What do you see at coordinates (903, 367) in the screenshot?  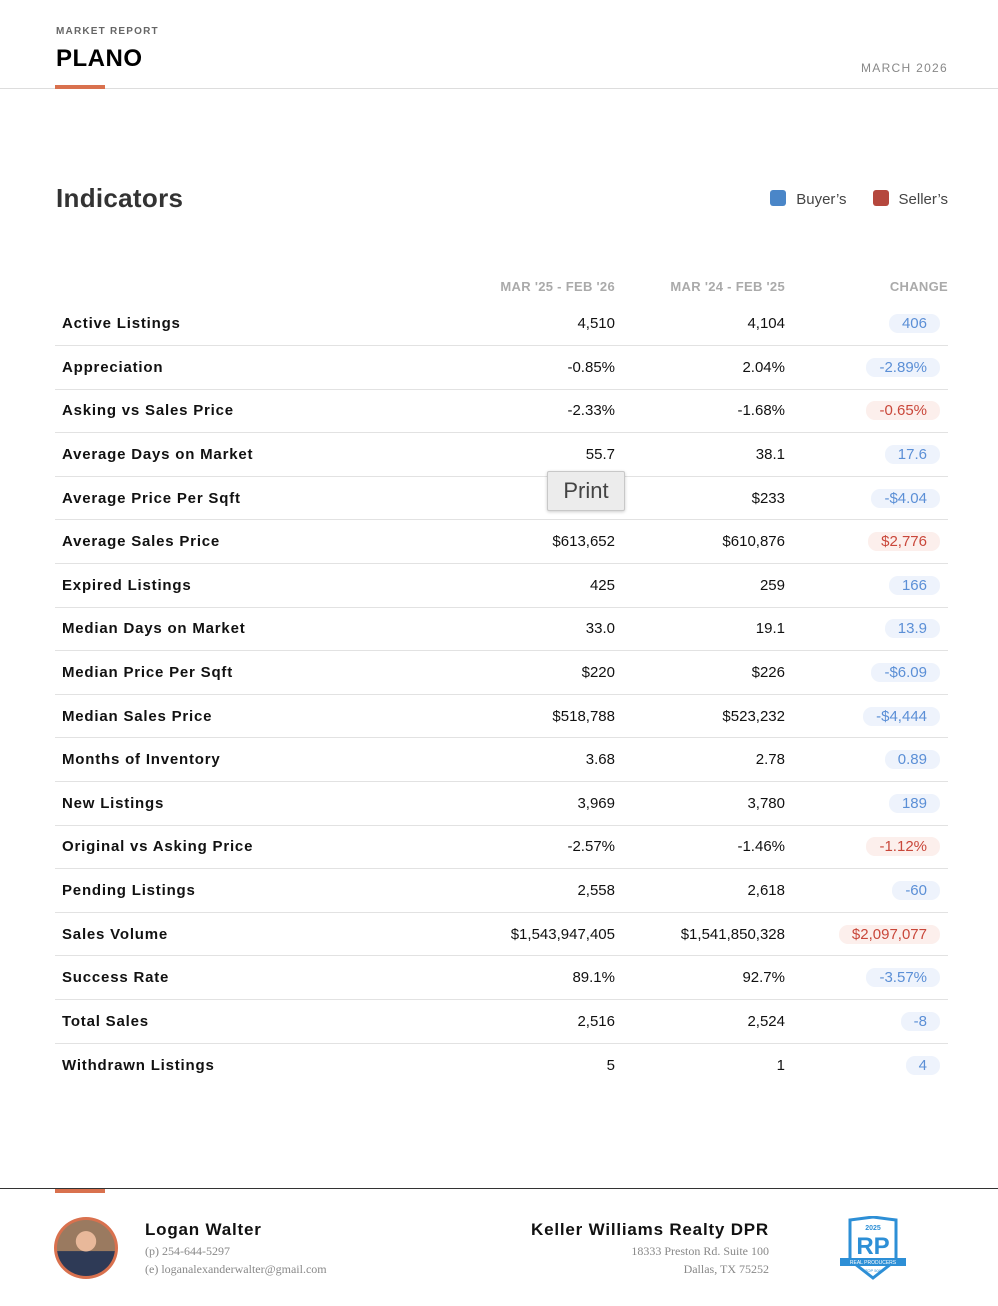 I see `change-badge: -2.89%` at bounding box center [903, 367].